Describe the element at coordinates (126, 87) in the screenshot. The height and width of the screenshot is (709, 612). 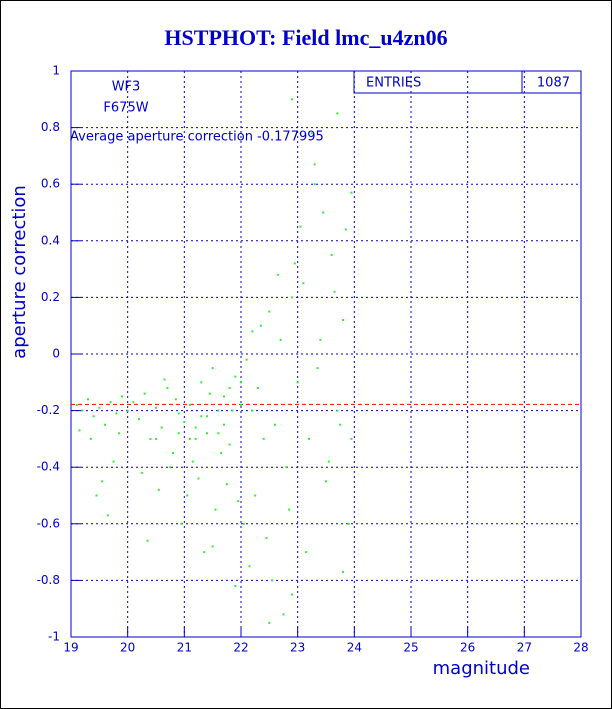
I see `info-text: WF3` at that location.